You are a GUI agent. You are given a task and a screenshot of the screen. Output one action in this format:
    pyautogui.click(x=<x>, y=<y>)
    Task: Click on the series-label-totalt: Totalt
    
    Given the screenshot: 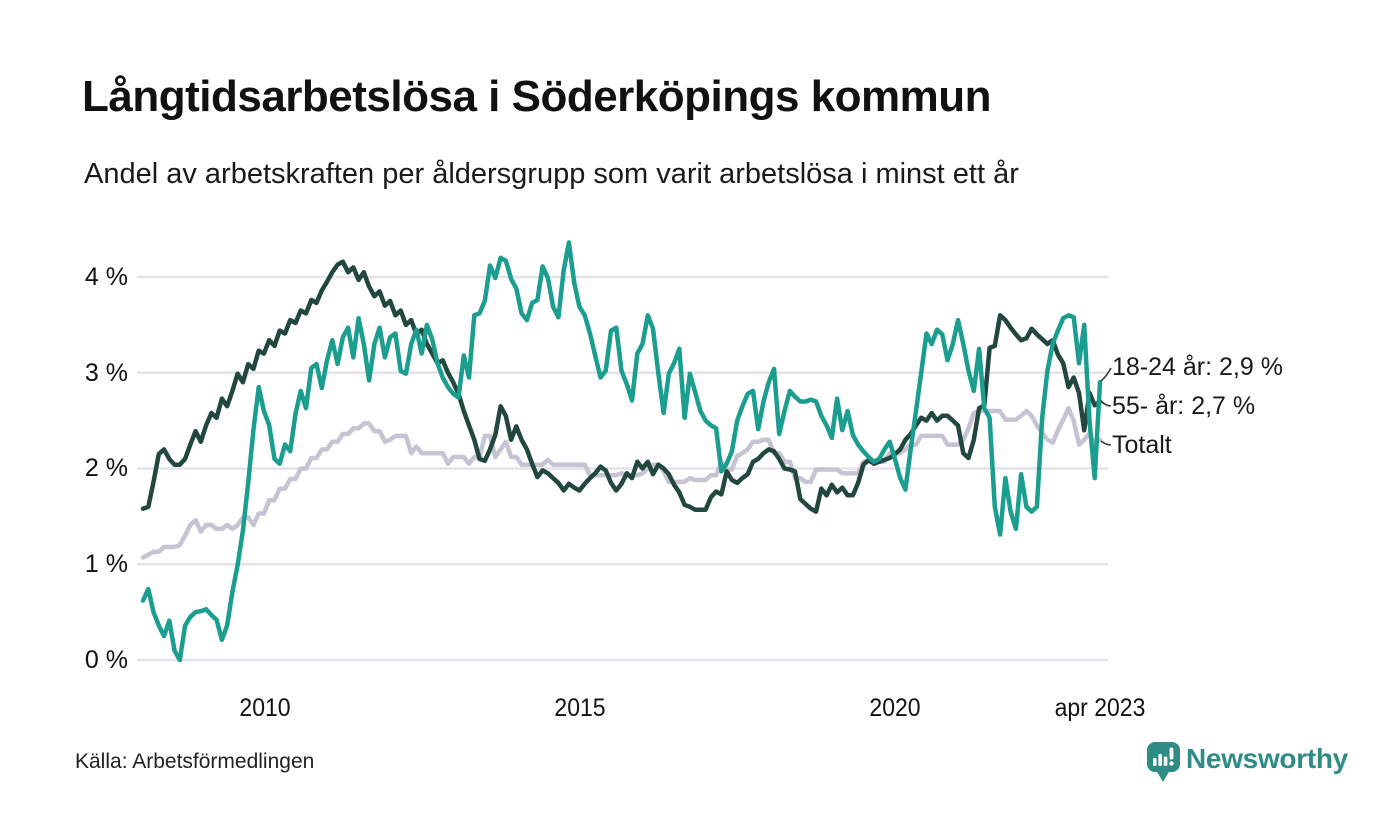 What is the action you would take?
    pyautogui.click(x=1142, y=445)
    